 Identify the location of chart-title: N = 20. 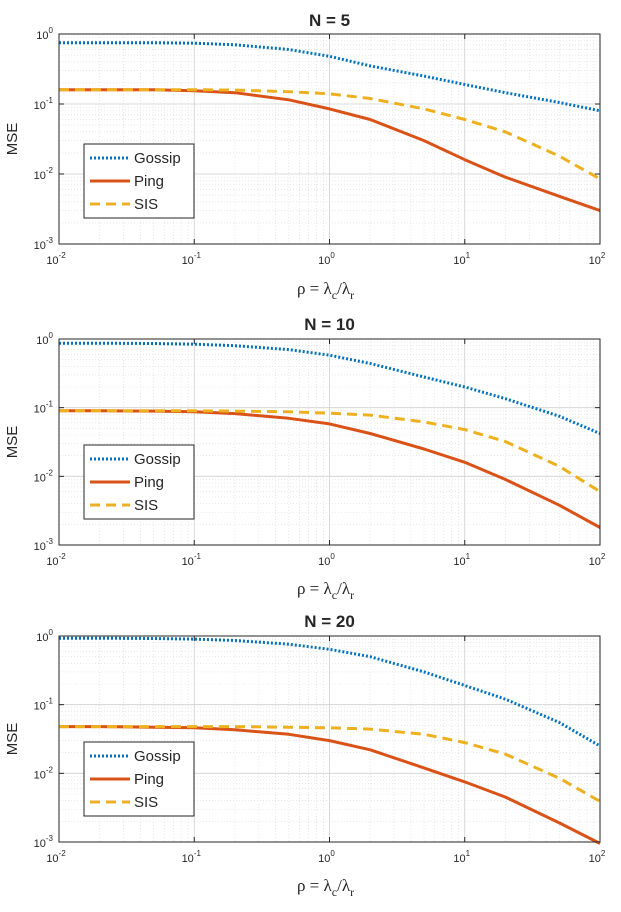
(329, 621).